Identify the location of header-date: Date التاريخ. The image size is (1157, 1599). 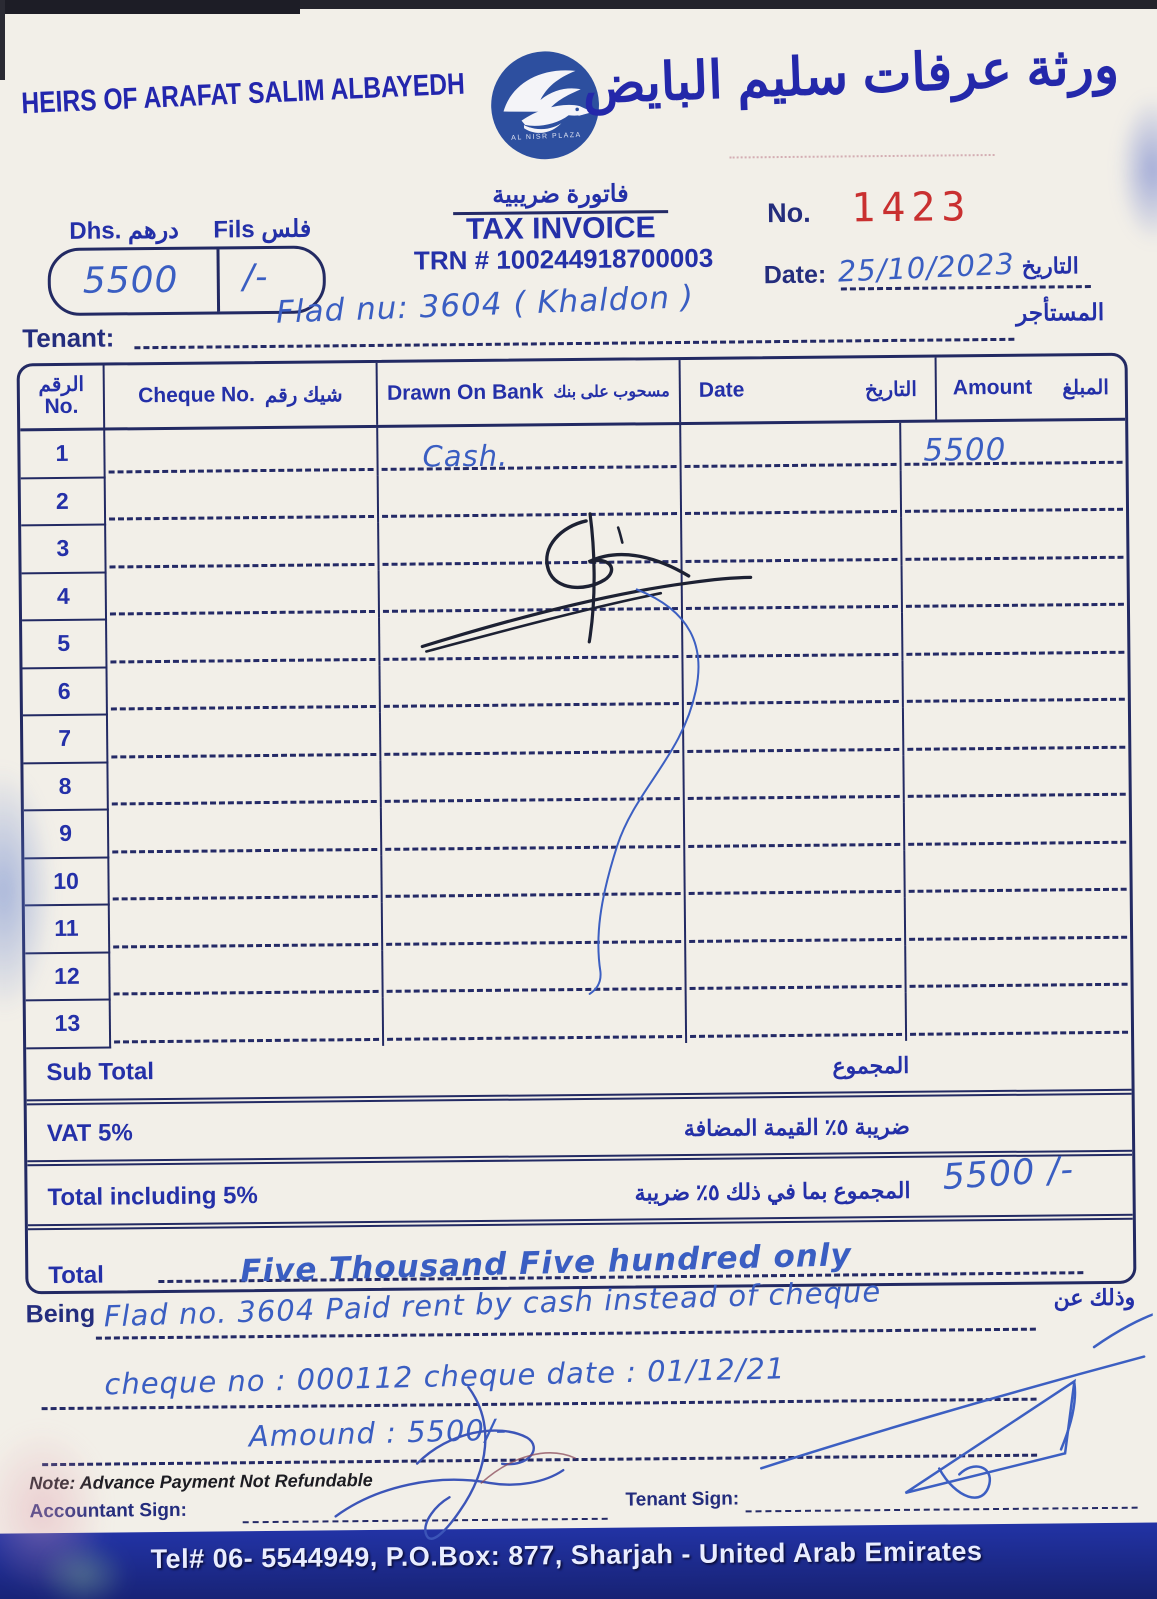
(809, 390).